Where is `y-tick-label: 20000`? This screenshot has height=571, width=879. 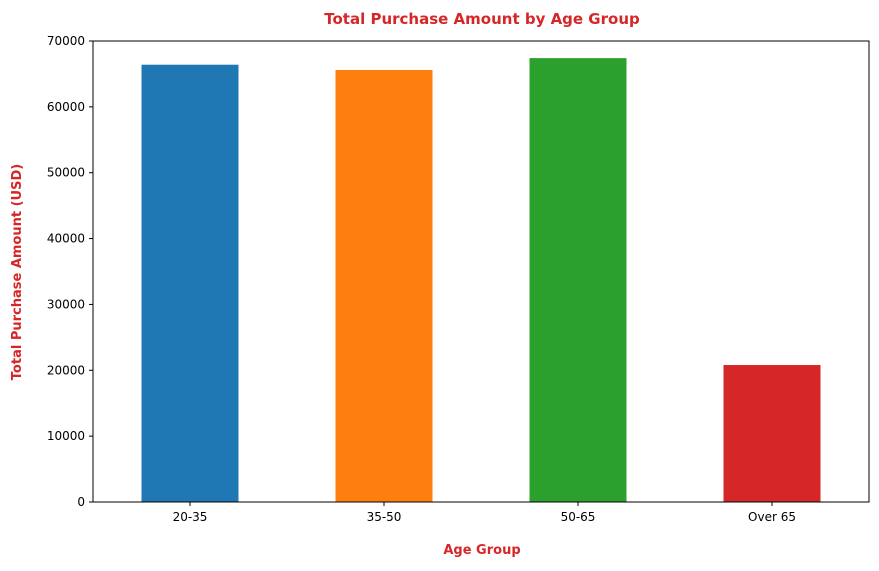
y-tick-label: 20000 is located at coordinates (66, 370).